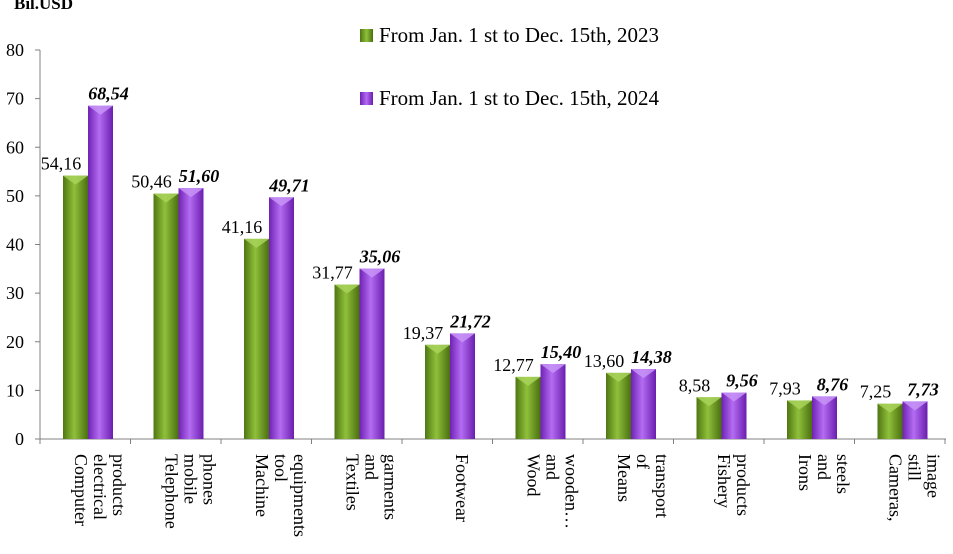 The height and width of the screenshot is (554, 953). What do you see at coordinates (923, 389) in the screenshot?
I see `data-label: 7,73` at bounding box center [923, 389].